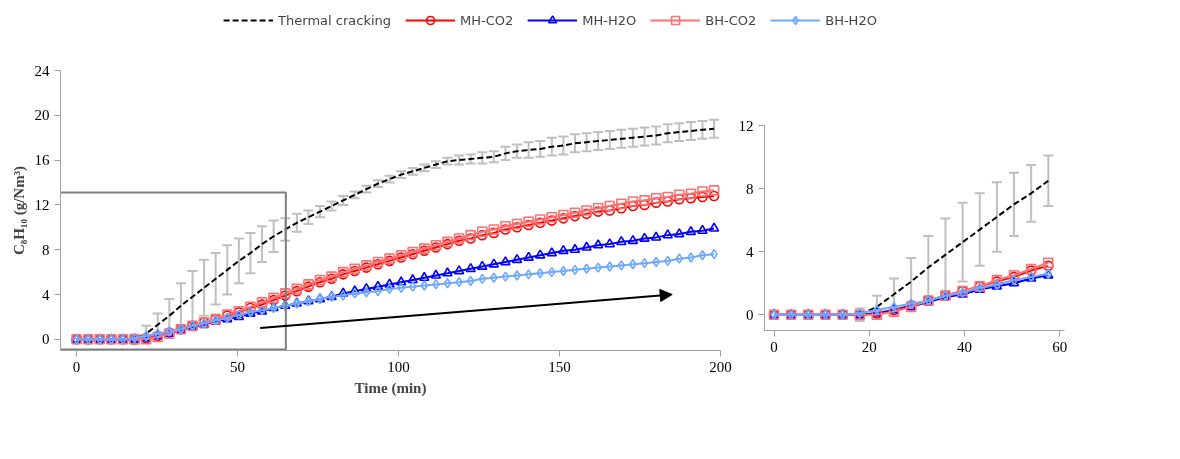 The height and width of the screenshot is (459, 1180). I want to click on x-tick-label: 20, so click(869, 346).